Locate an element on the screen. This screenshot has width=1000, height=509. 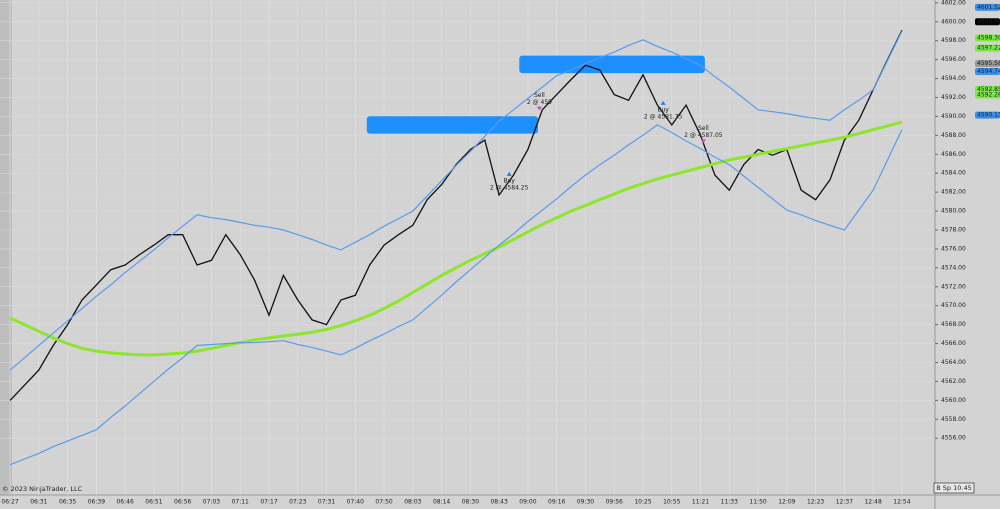
y-tick-label: 4574.00 is located at coordinates (953, 267).